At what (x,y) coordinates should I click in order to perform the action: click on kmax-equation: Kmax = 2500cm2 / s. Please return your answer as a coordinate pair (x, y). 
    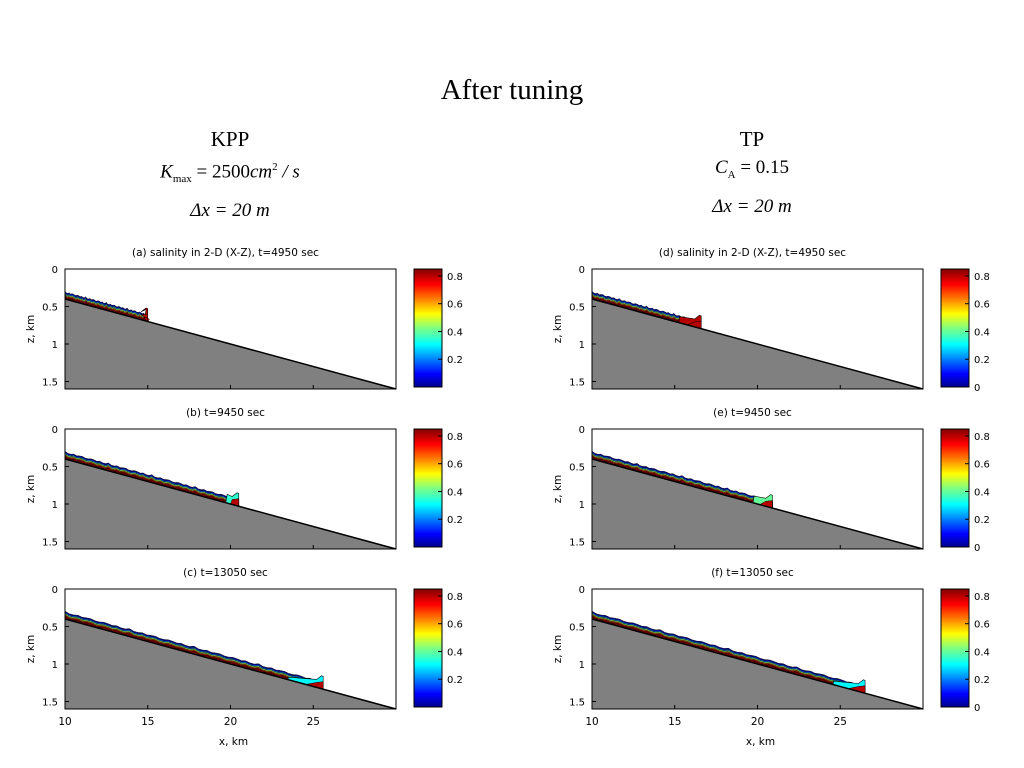
    Looking at the image, I should click on (230, 173).